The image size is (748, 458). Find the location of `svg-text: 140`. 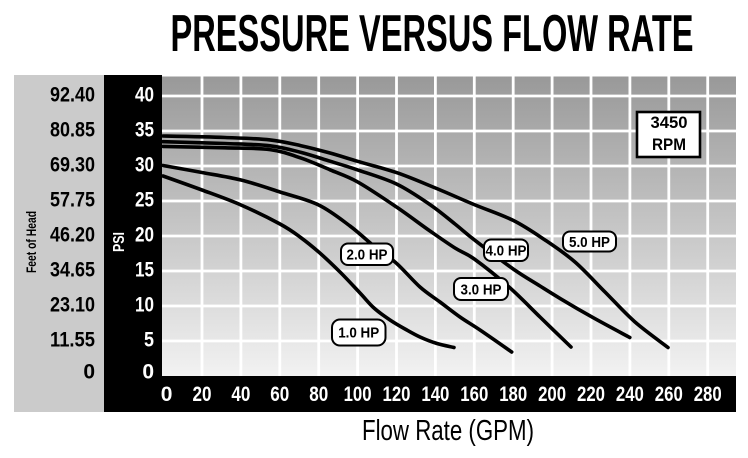

svg-text: 140 is located at coordinates (435, 394).